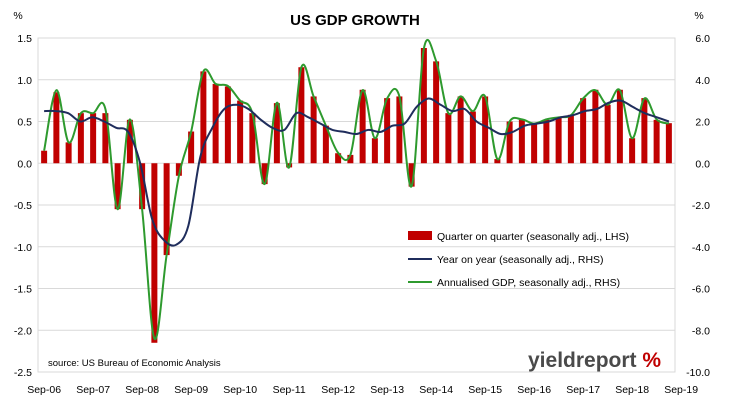 The height and width of the screenshot is (400, 730). What do you see at coordinates (702, 81) in the screenshot?
I see `right-tick-label: 4.0` at bounding box center [702, 81].